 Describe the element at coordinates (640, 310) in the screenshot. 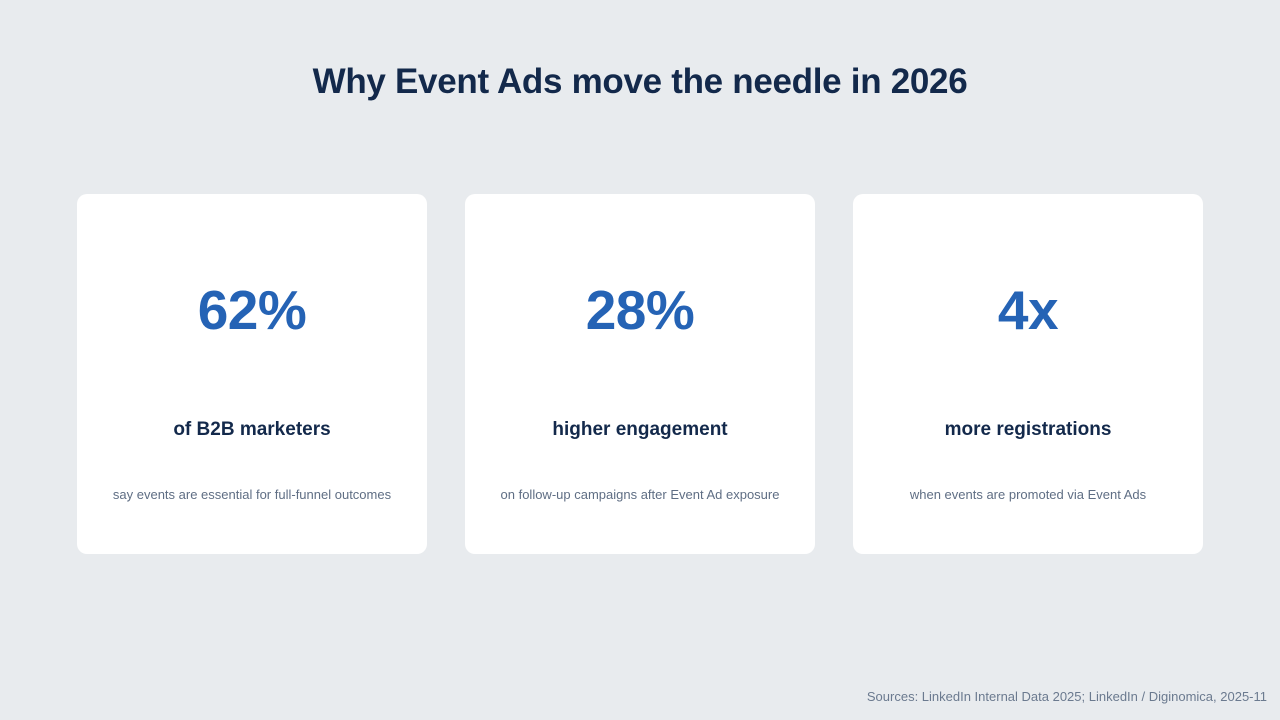

I see `stat-value: 28%` at that location.